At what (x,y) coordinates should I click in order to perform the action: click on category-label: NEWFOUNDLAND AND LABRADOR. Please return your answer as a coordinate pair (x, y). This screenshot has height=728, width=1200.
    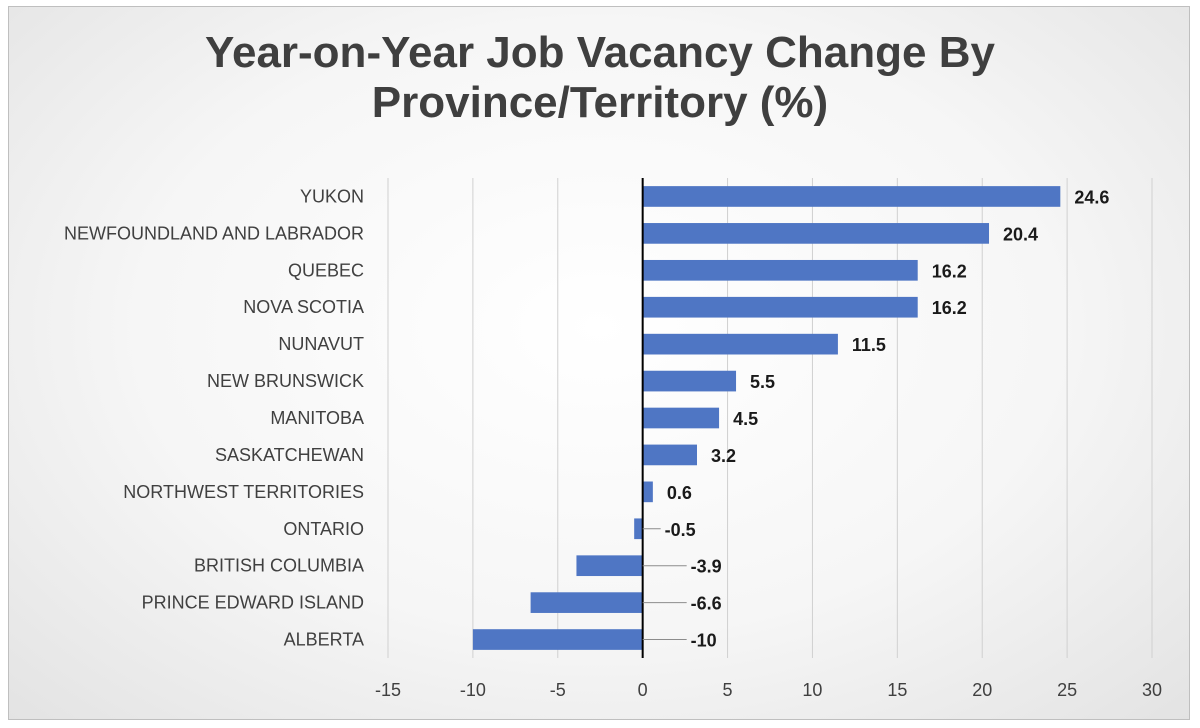
    Looking at the image, I should click on (214, 233).